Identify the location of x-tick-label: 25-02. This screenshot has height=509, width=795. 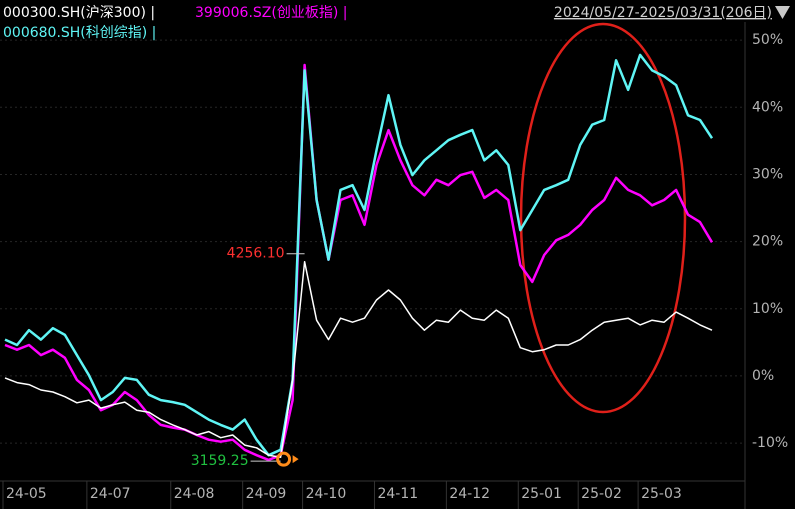
(601, 494).